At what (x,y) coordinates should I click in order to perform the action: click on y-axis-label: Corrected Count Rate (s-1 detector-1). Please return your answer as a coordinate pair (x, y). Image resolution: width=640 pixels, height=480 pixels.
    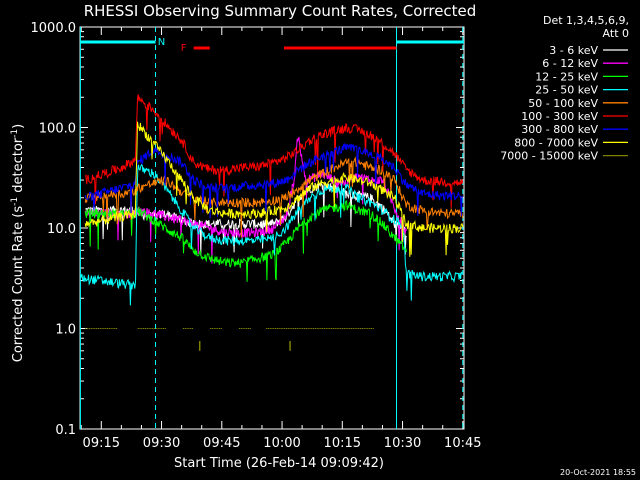
    Looking at the image, I should click on (18, 243).